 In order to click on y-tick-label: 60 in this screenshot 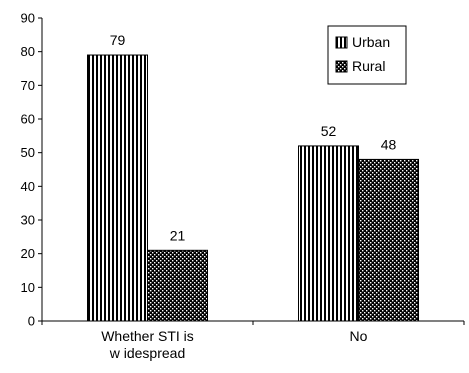, I will do `click(28, 119)`.